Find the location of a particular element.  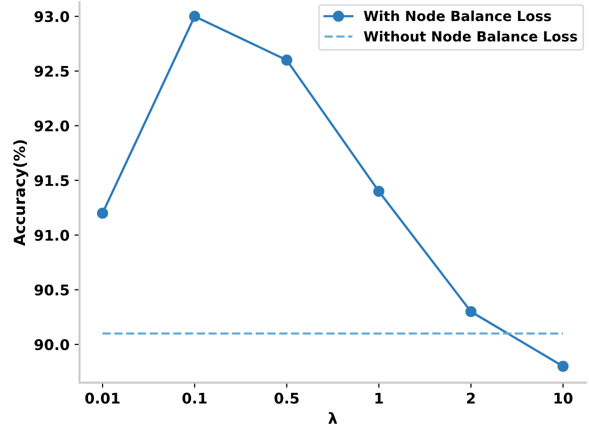

y-tick-label: 91.5 is located at coordinates (51, 180).